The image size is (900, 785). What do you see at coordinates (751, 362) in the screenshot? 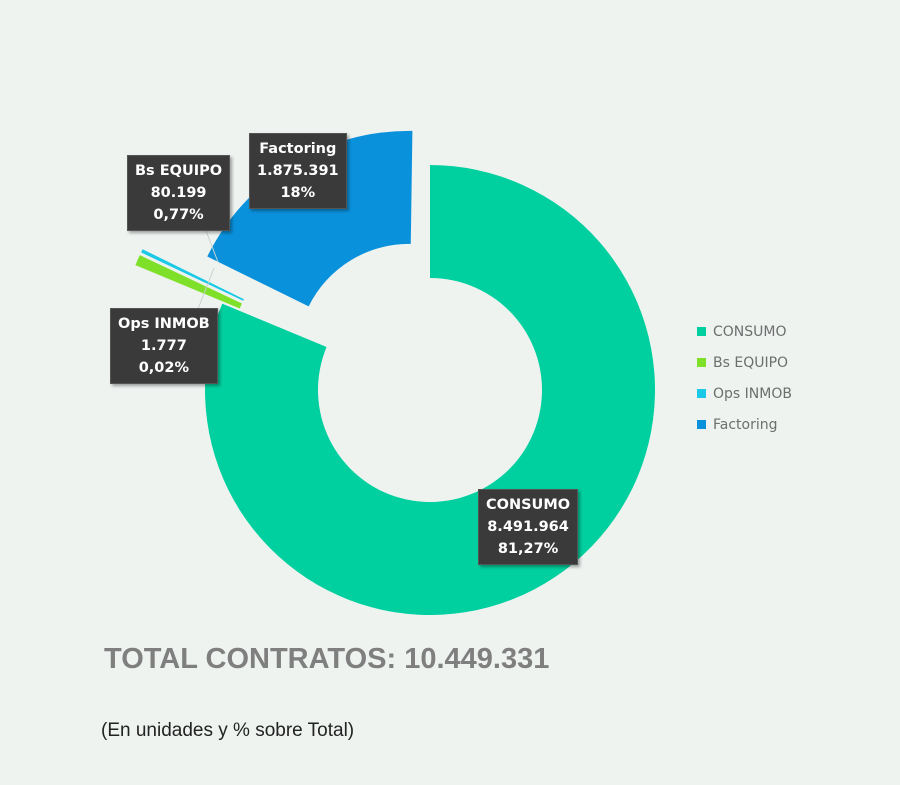
I see `legend-label-bs-equipo: Bs EQUIPO` at bounding box center [751, 362].